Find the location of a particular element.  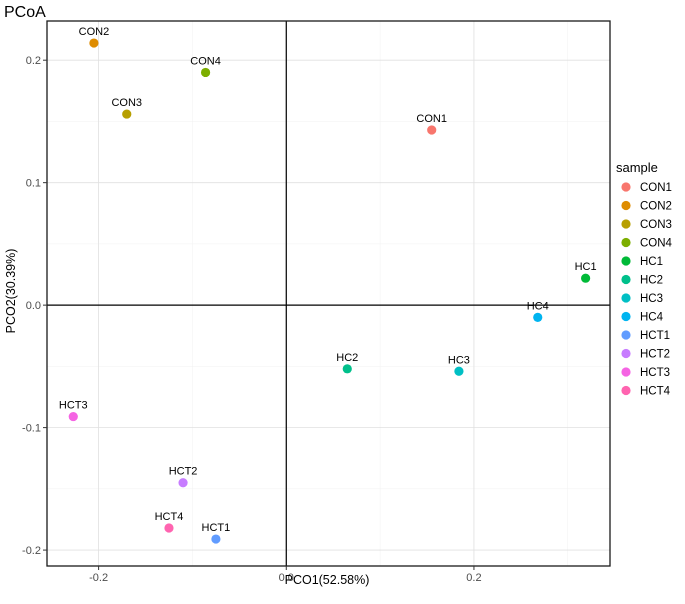

legend-label: HC4 is located at coordinates (652, 318).